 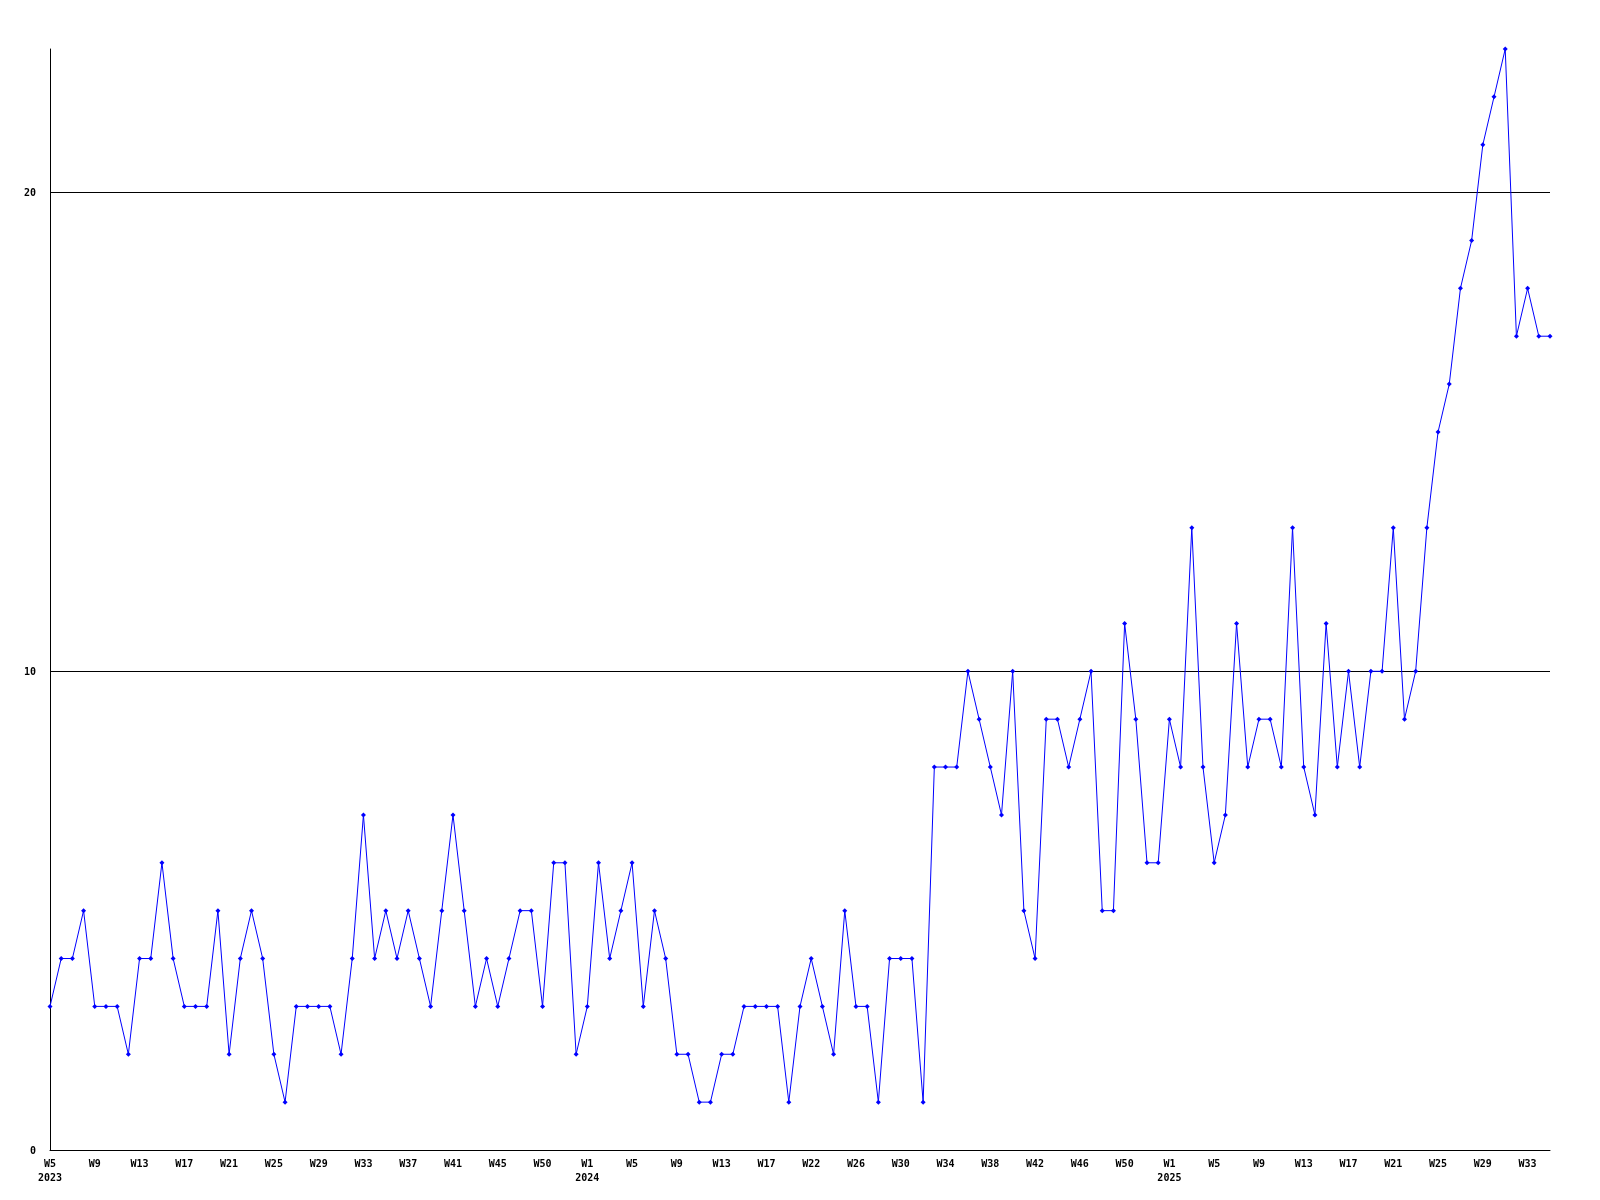 What do you see at coordinates (990, 1163) in the screenshot?
I see `x-tick-label: W38` at bounding box center [990, 1163].